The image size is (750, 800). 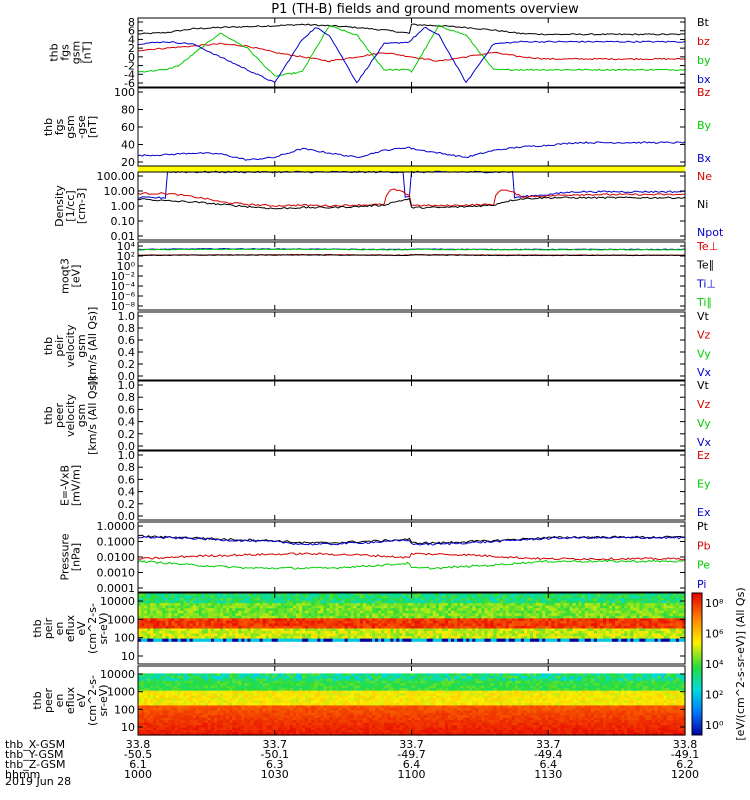 What do you see at coordinates (81, 127) in the screenshot?
I see `y-axis-label-line: -gse` at bounding box center [81, 127].